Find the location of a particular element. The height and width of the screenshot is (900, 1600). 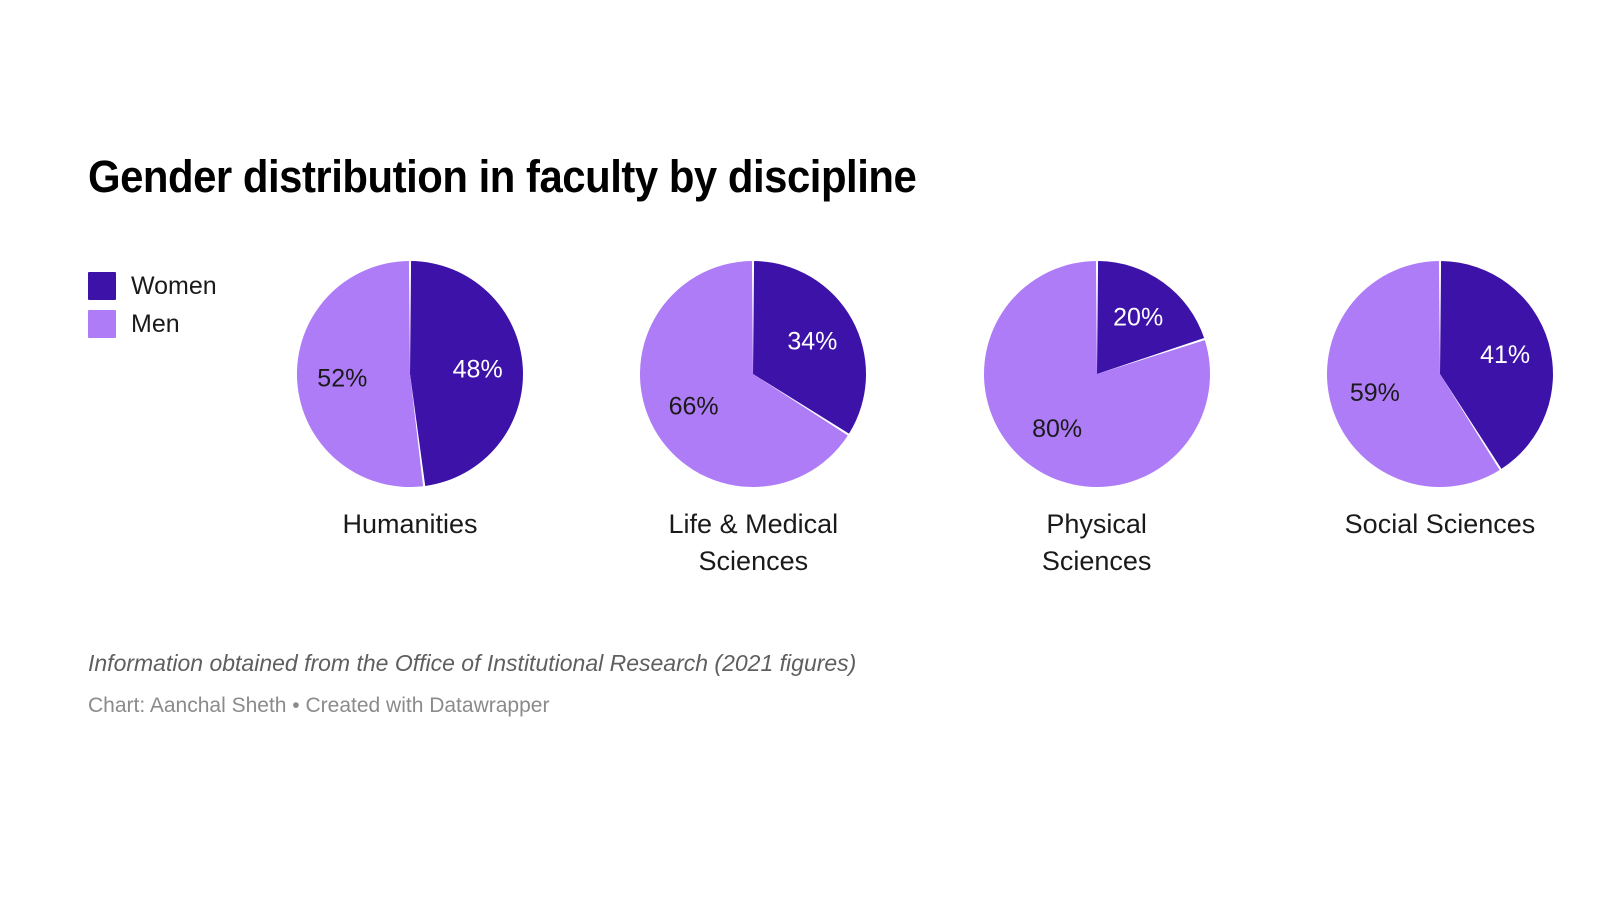

pie-chart-life-medical-sciences: 34% 66% Life & Medical Sciences is located at coordinates (753, 418).